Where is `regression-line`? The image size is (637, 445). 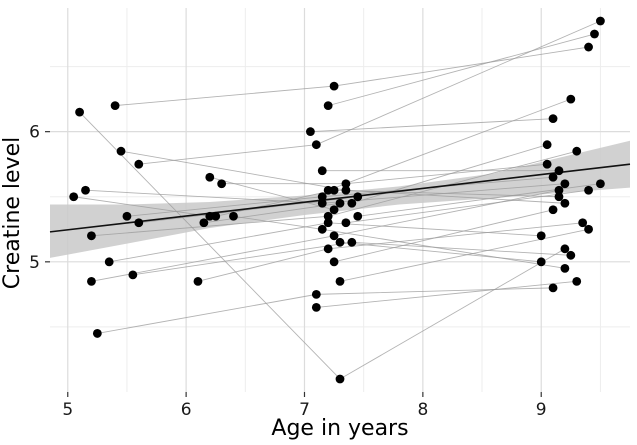 regression-line is located at coordinates (340, 198).